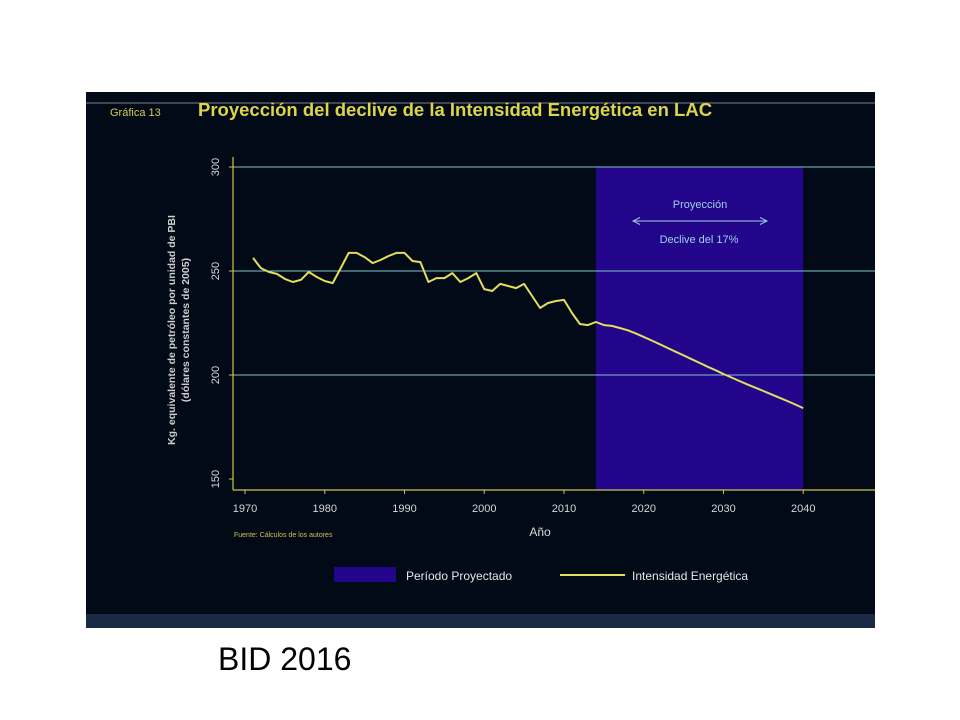 This screenshot has height=720, width=960. I want to click on legend: Período Proyectado Intensidad Energética, so click(541, 575).